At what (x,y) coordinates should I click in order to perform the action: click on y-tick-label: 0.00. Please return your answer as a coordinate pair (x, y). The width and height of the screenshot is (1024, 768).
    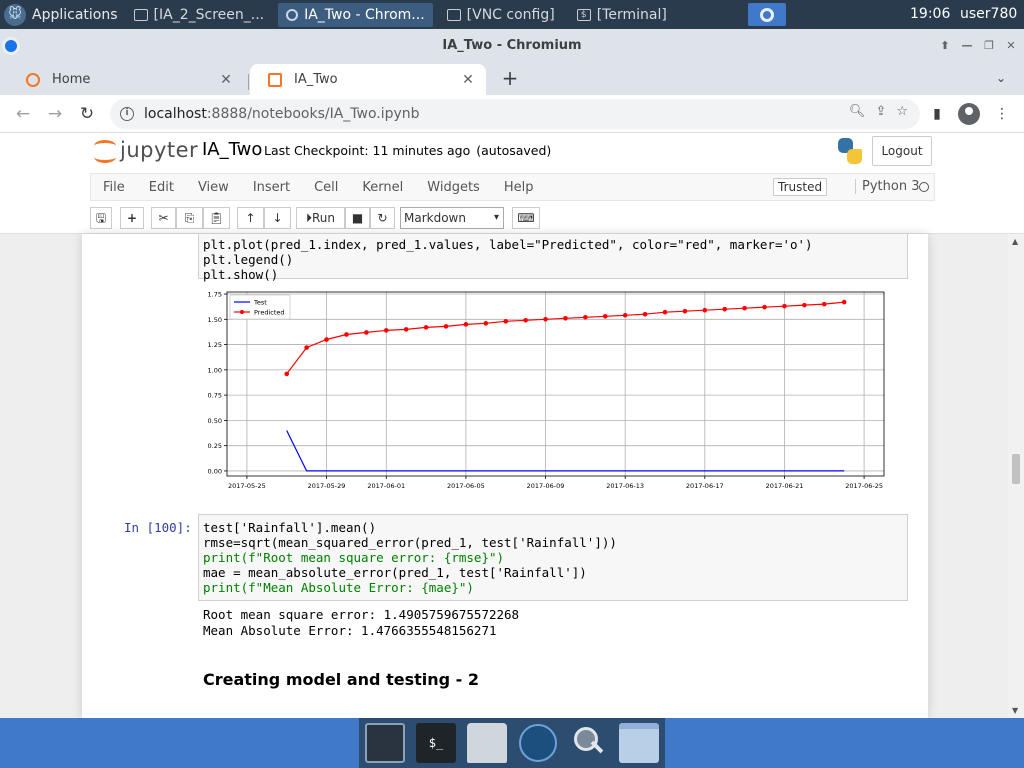
    Looking at the image, I should click on (215, 471).